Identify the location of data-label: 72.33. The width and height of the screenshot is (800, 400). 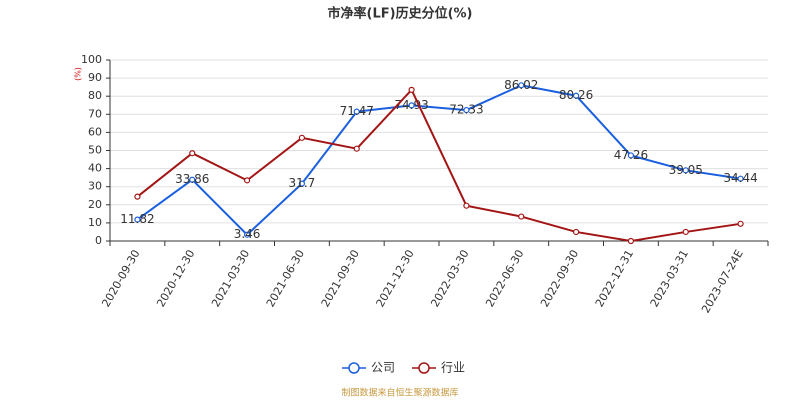
(466, 110).